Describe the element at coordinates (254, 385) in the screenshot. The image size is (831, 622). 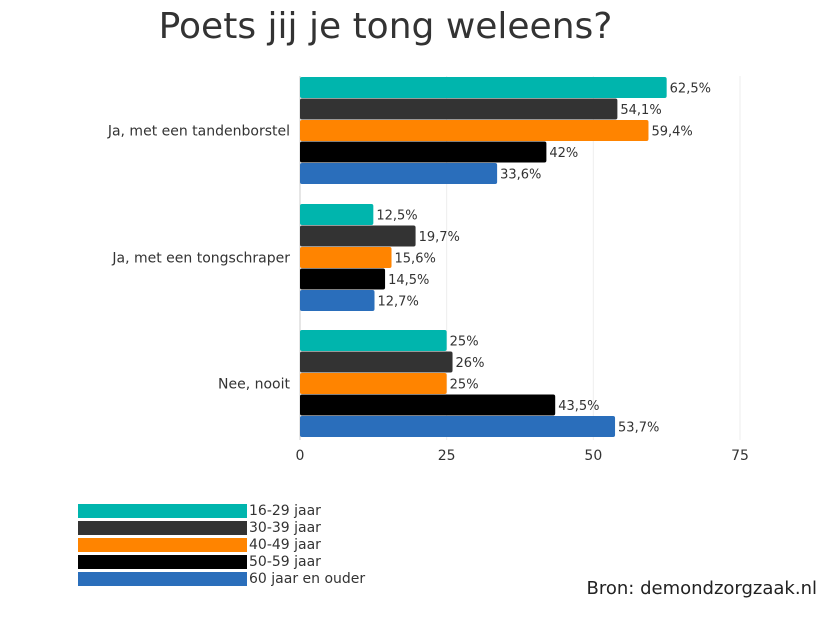
I see `category-label: Nee, nooit` at that location.